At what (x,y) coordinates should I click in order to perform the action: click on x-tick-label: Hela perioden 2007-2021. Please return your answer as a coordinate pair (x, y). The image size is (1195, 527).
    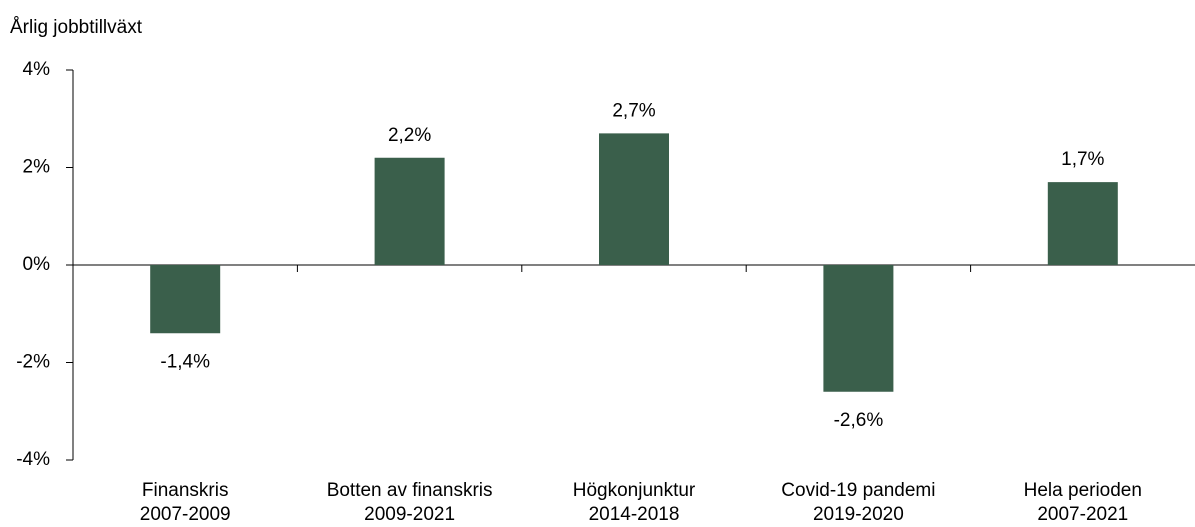
    Looking at the image, I should click on (1082, 502).